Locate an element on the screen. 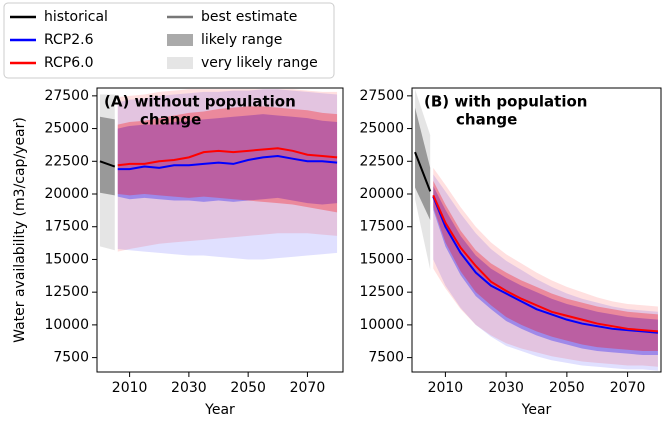  legend-label: very likely range is located at coordinates (259, 63).